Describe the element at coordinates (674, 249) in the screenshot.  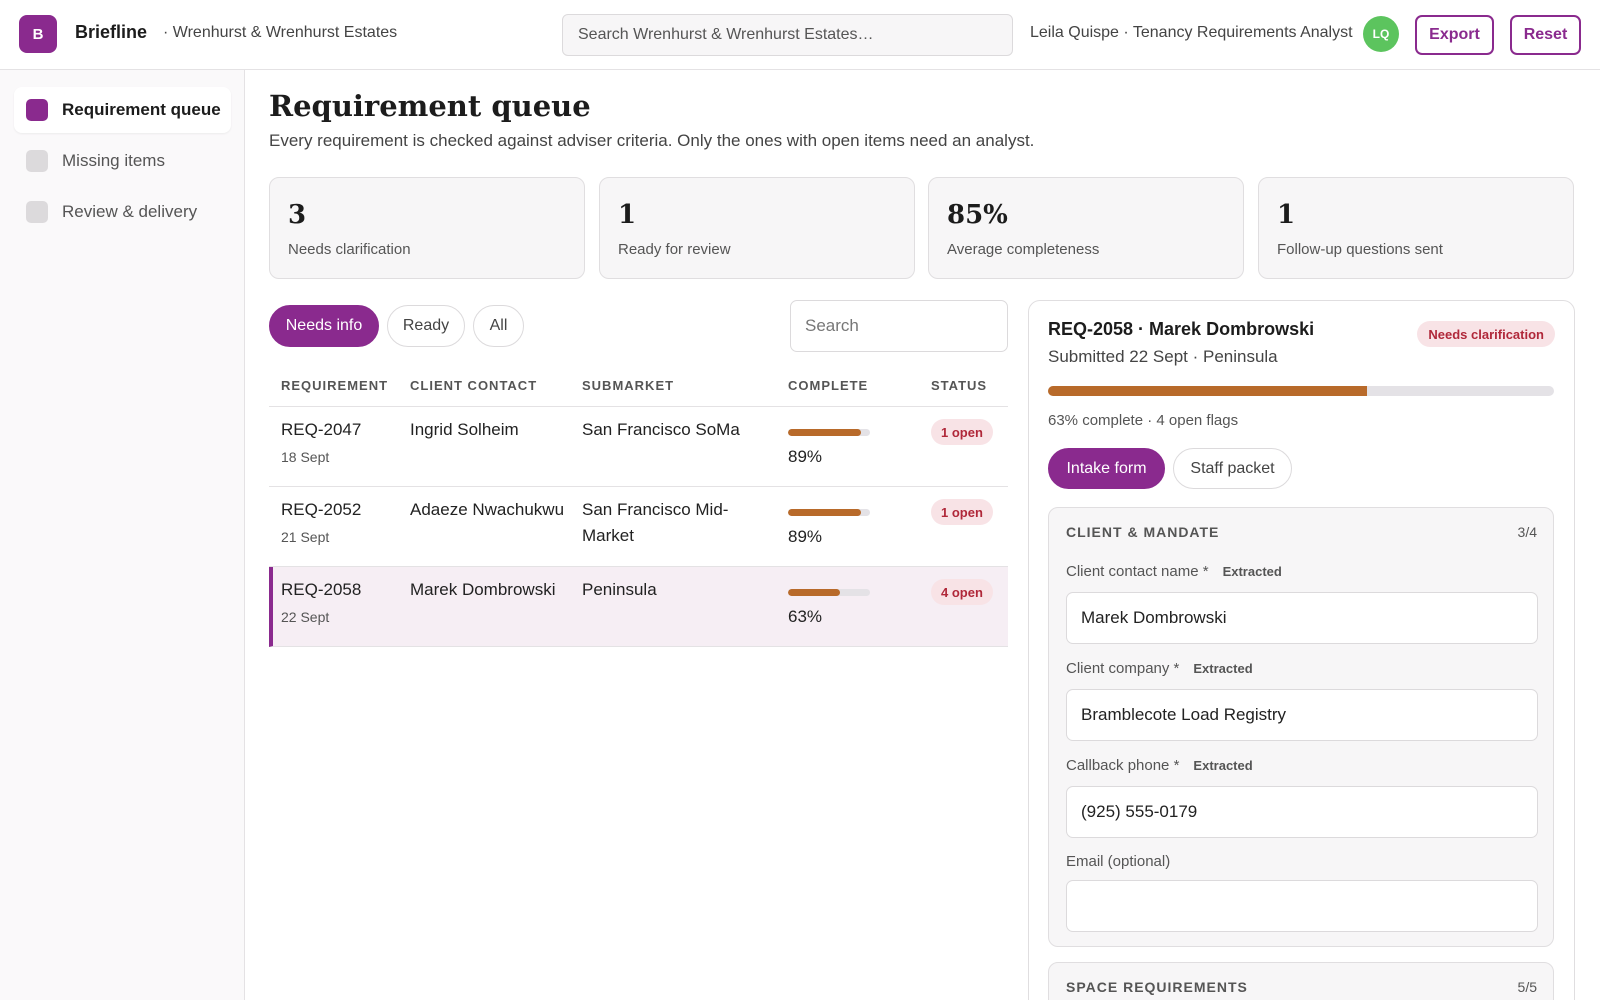
I see `stat-label: Ready for review` at that location.